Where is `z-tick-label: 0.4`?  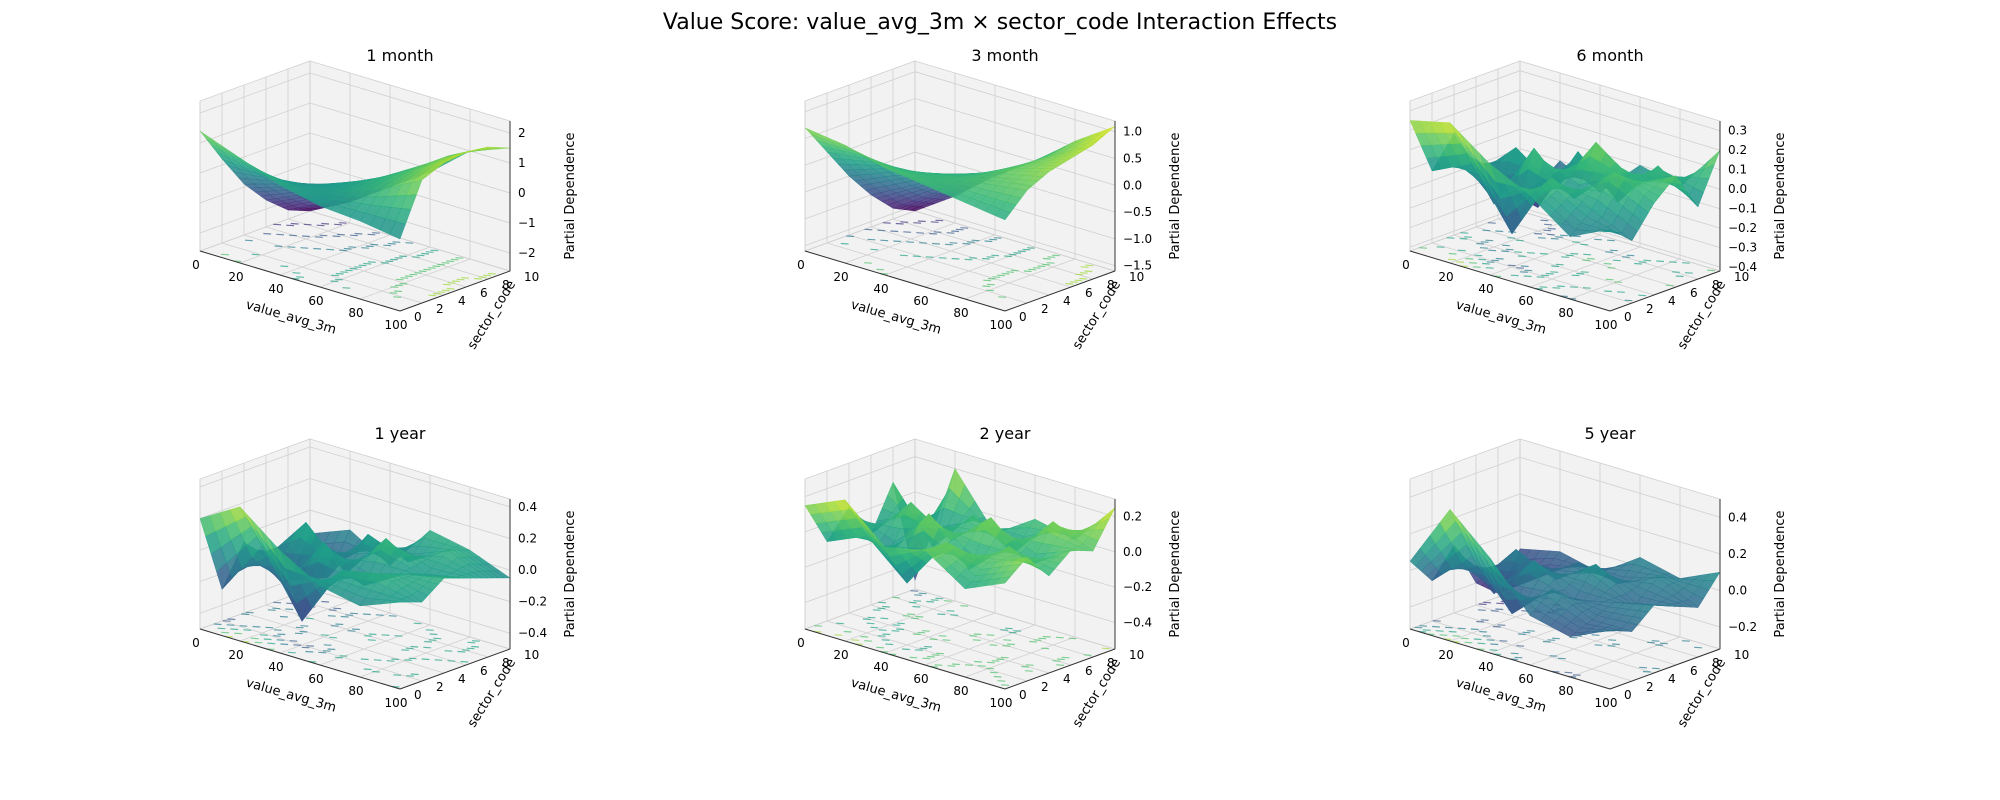 z-tick-label: 0.4 is located at coordinates (1737, 517).